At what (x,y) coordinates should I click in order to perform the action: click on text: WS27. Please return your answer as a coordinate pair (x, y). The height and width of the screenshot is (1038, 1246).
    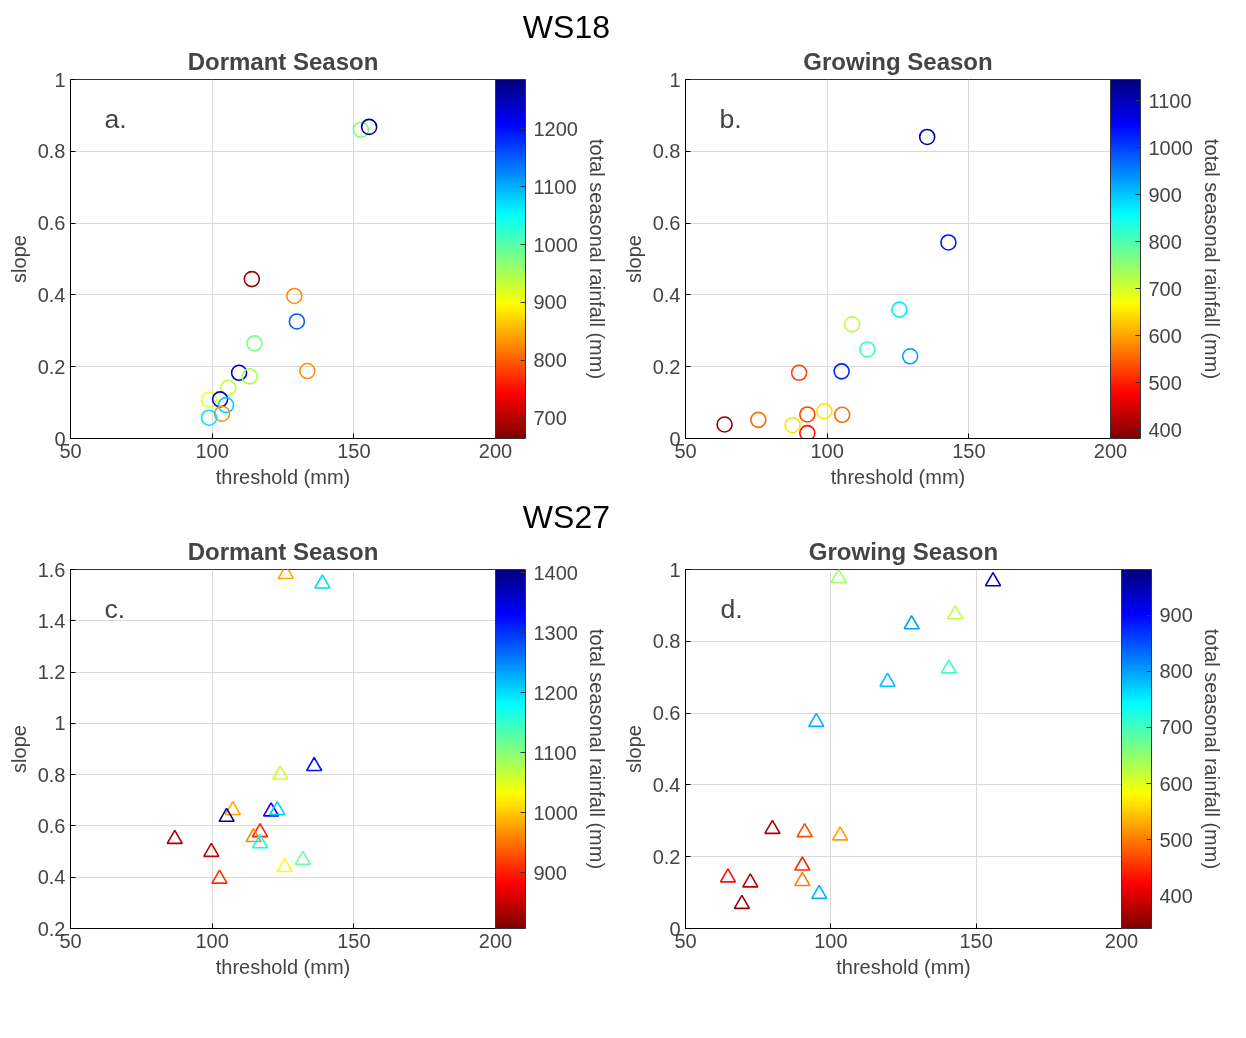
    Looking at the image, I should click on (566, 517).